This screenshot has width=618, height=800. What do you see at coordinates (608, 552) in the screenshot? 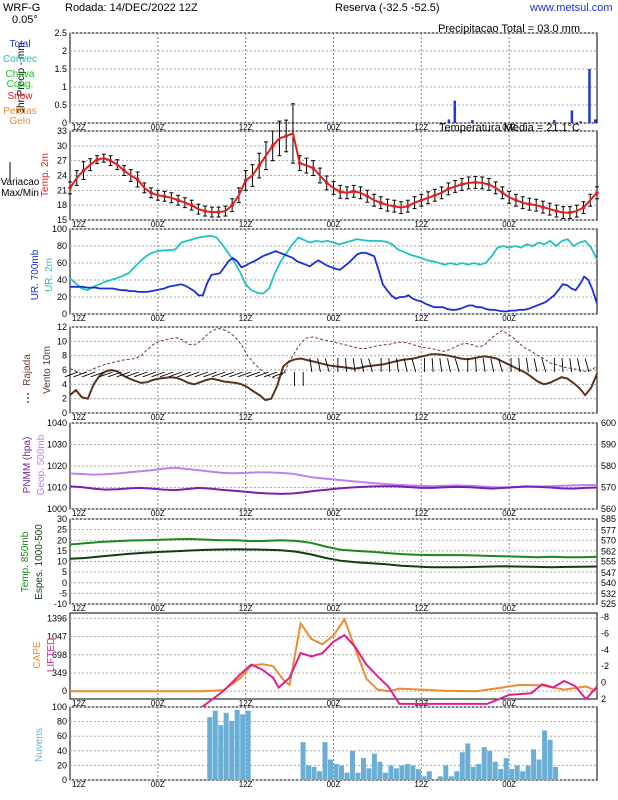
I see `t850-ytick-r: 562` at bounding box center [608, 552].